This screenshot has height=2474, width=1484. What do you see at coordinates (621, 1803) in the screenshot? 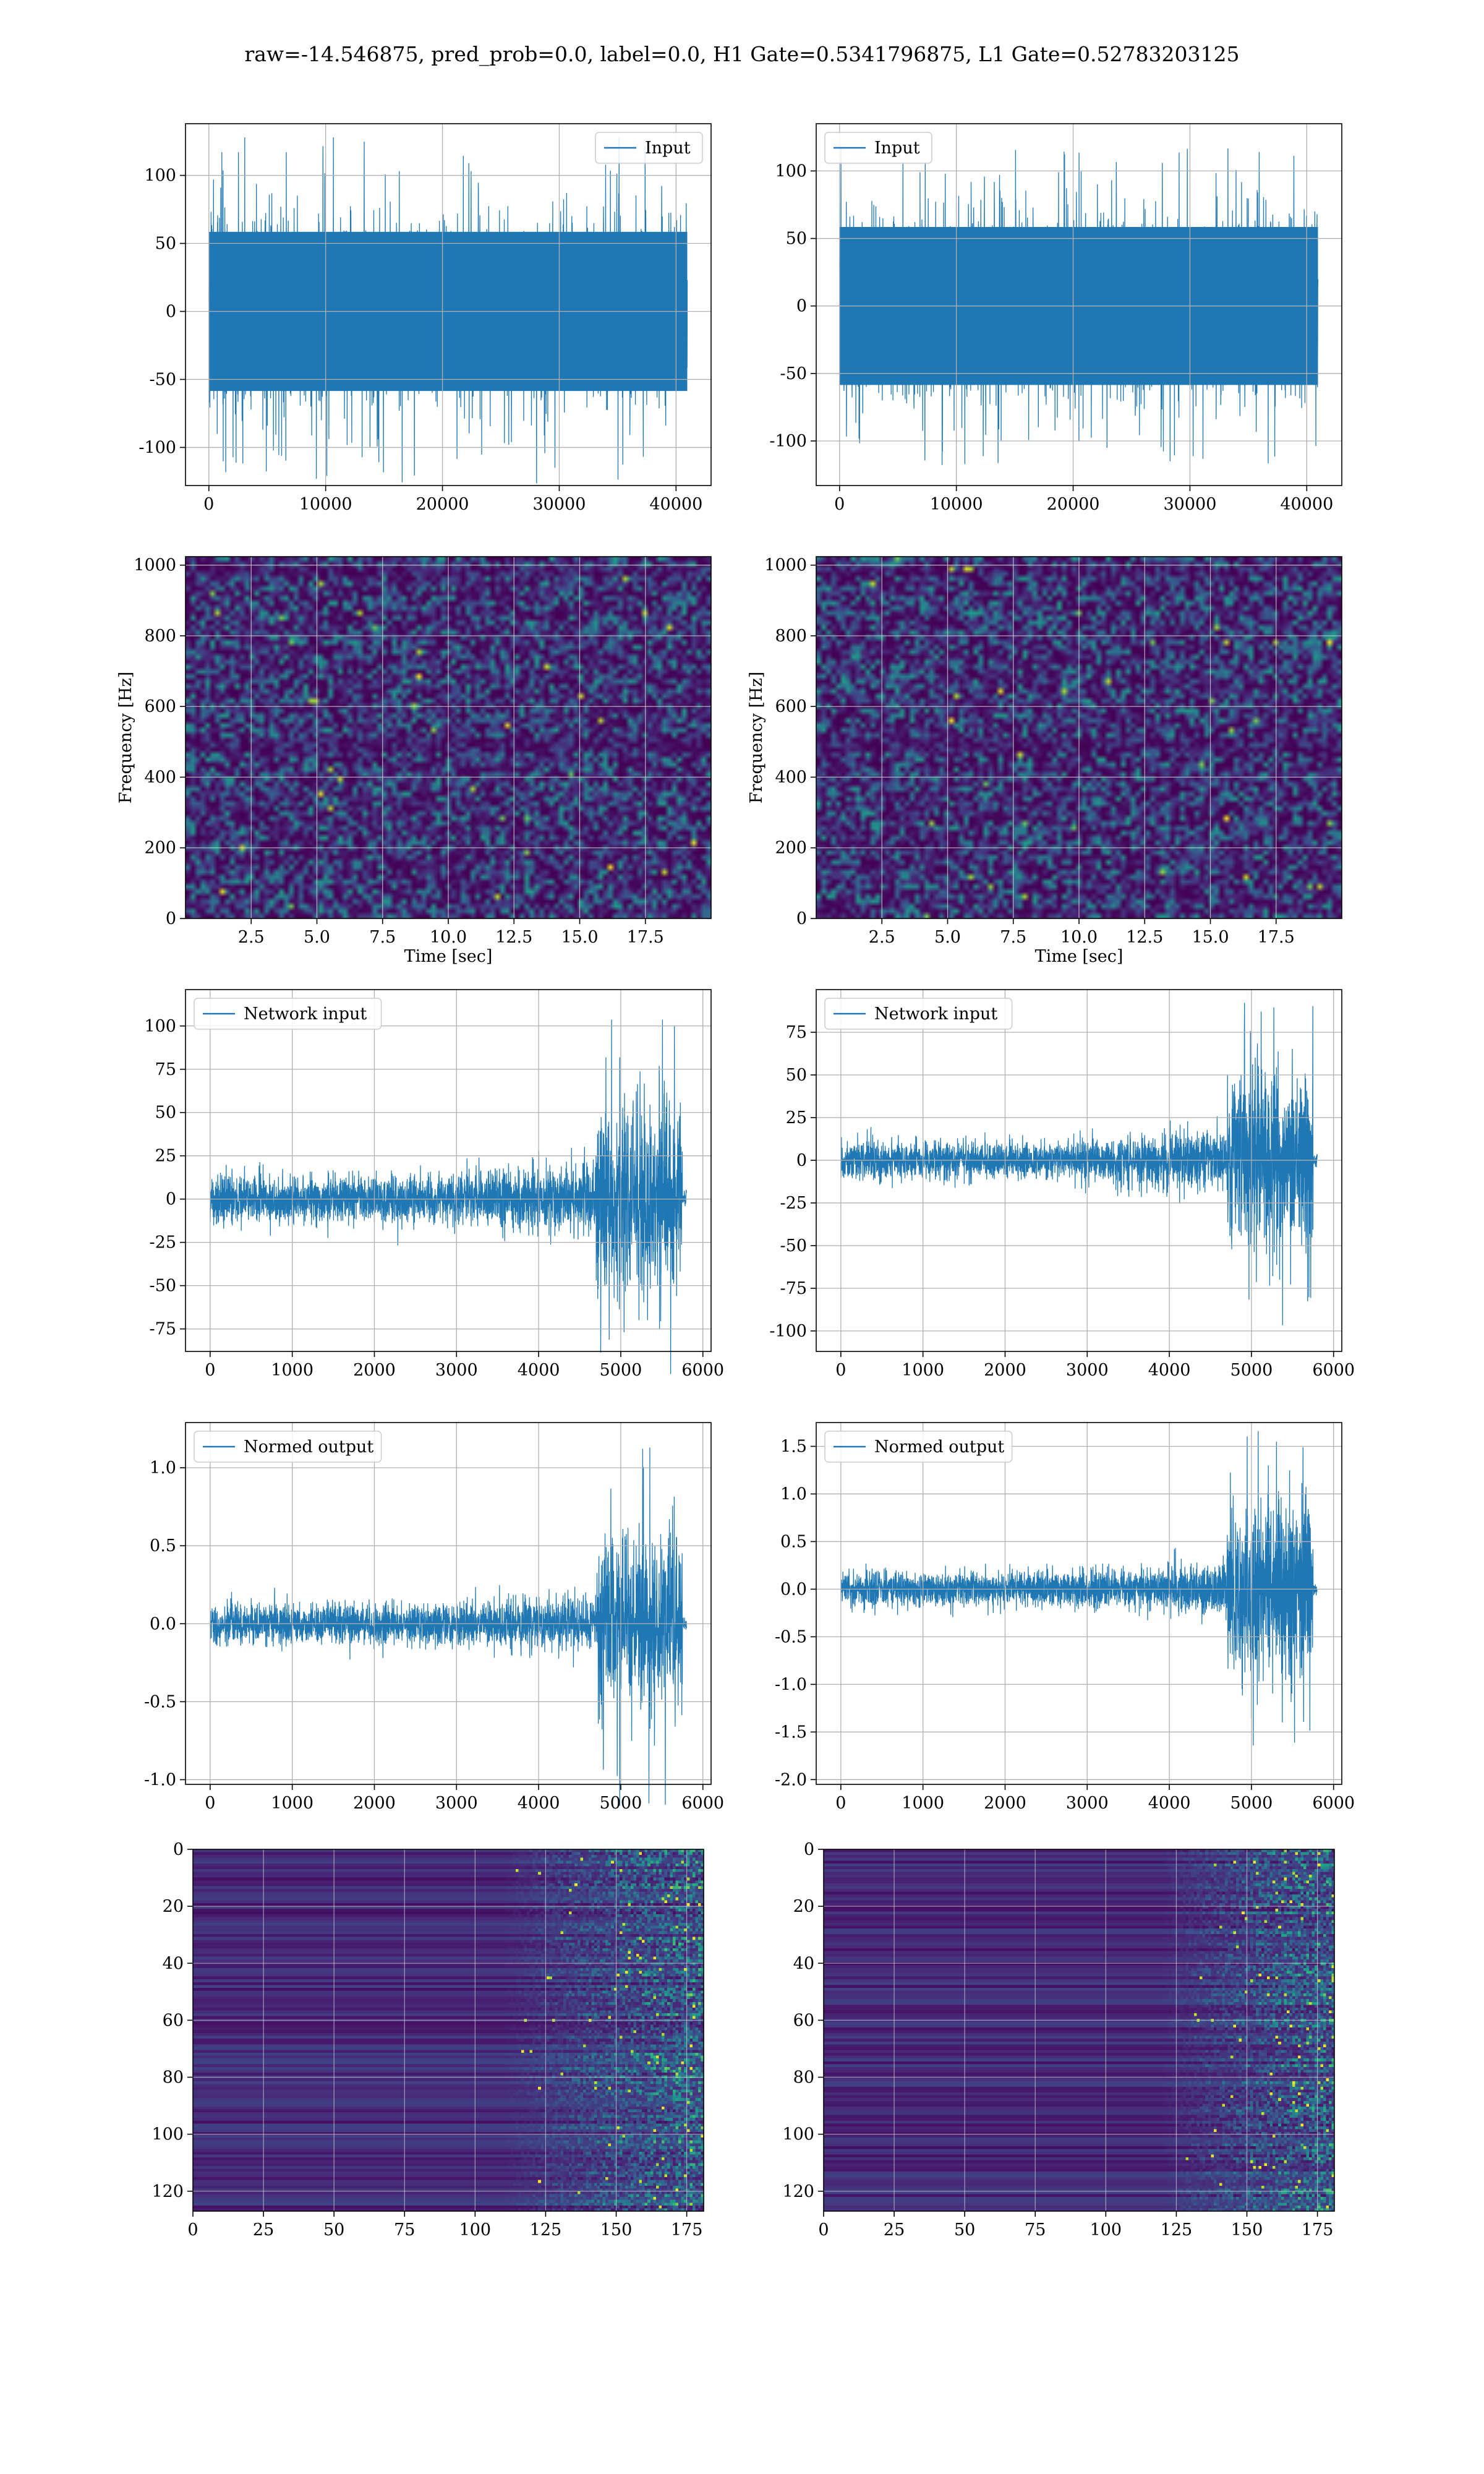
I see `x-tick-label: 5000` at bounding box center [621, 1803].